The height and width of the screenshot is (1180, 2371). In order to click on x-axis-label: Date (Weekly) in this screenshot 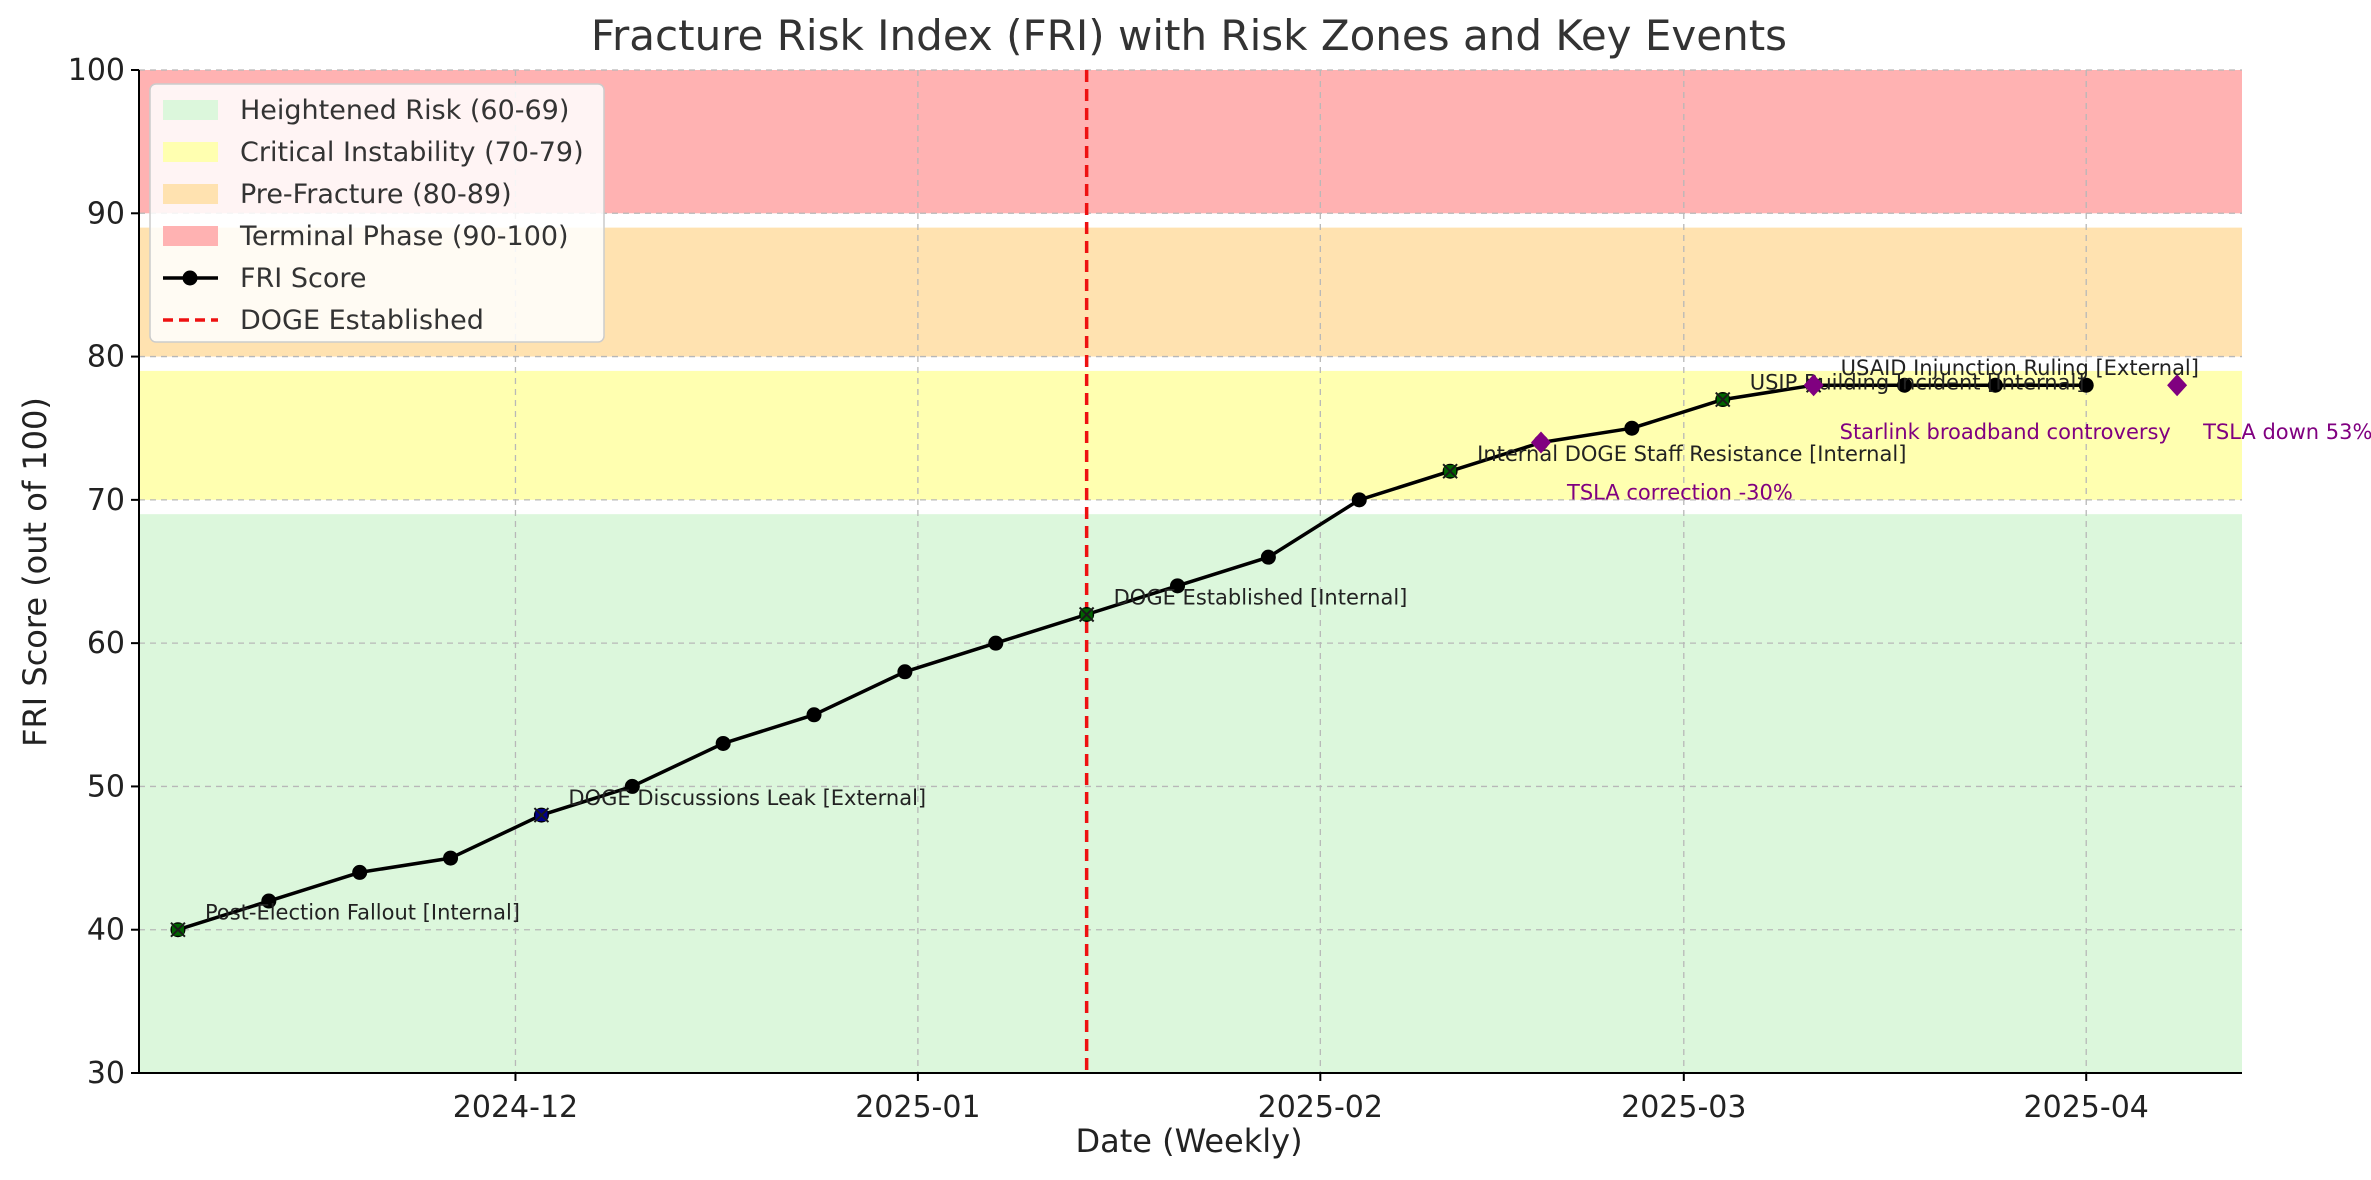, I will do `click(1188, 1141)`.